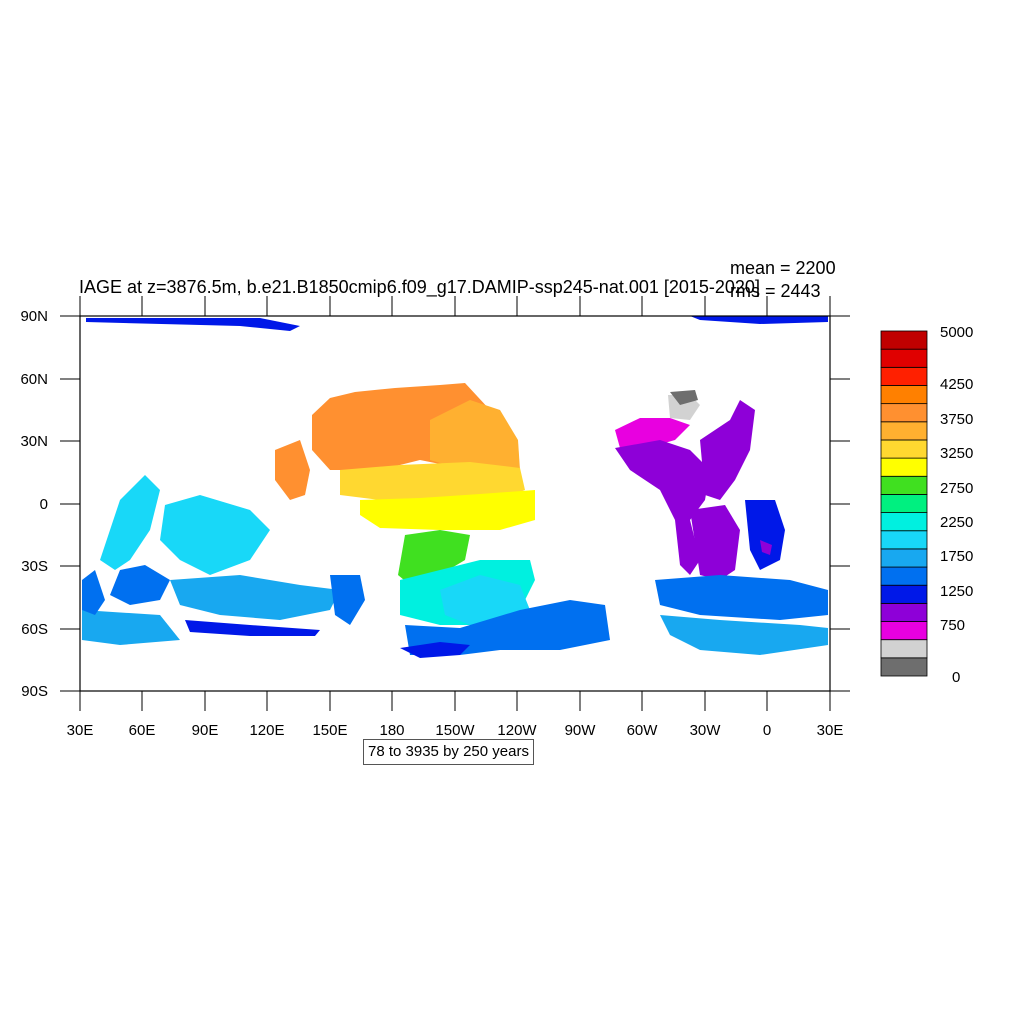 Image resolution: width=1024 pixels, height=1024 pixels. What do you see at coordinates (741, 597) in the screenshot?
I see `region-south-atlantic-deep` at bounding box center [741, 597].